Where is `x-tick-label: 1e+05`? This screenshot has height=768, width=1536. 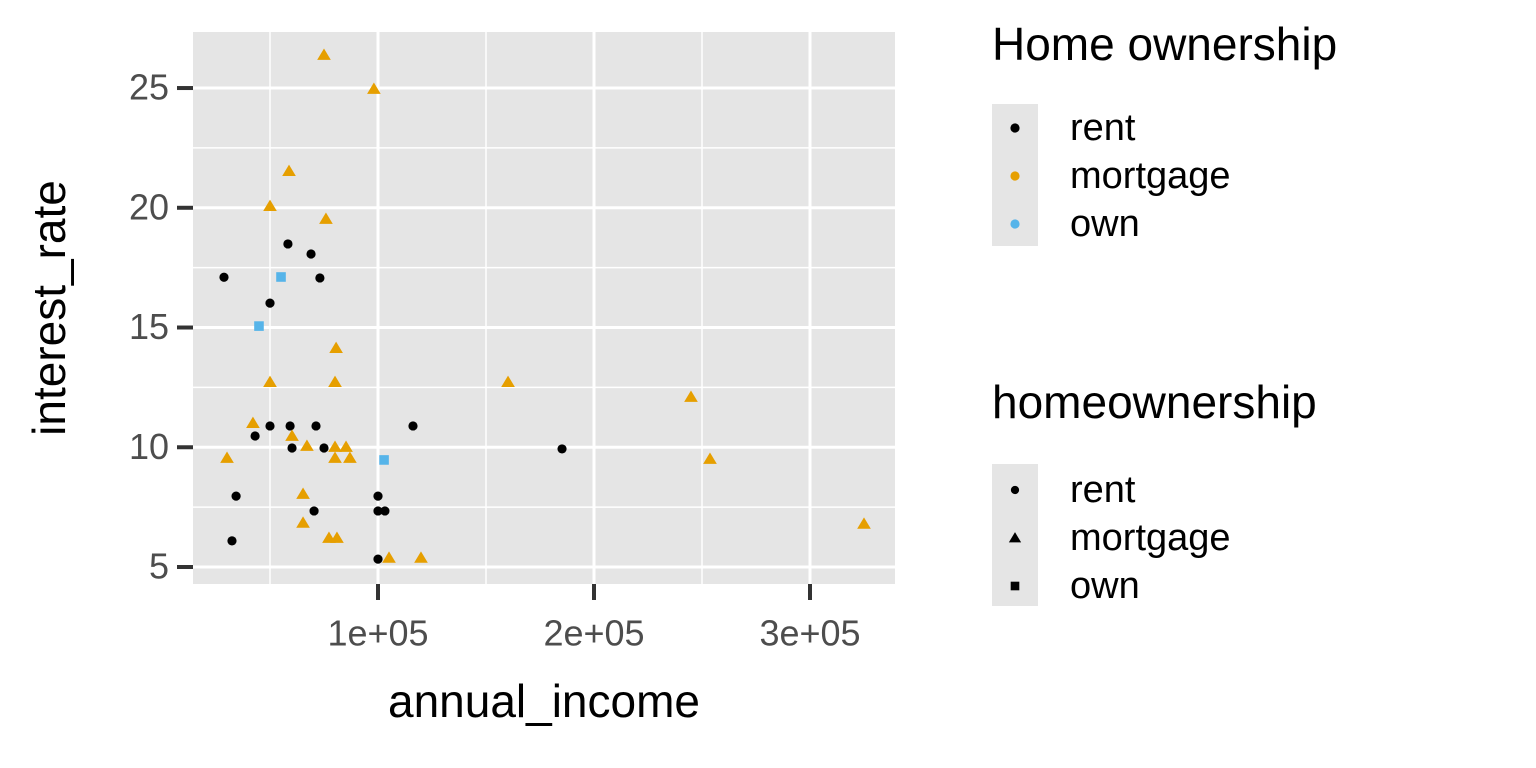
x-tick-label: 1e+05 is located at coordinates (377, 633).